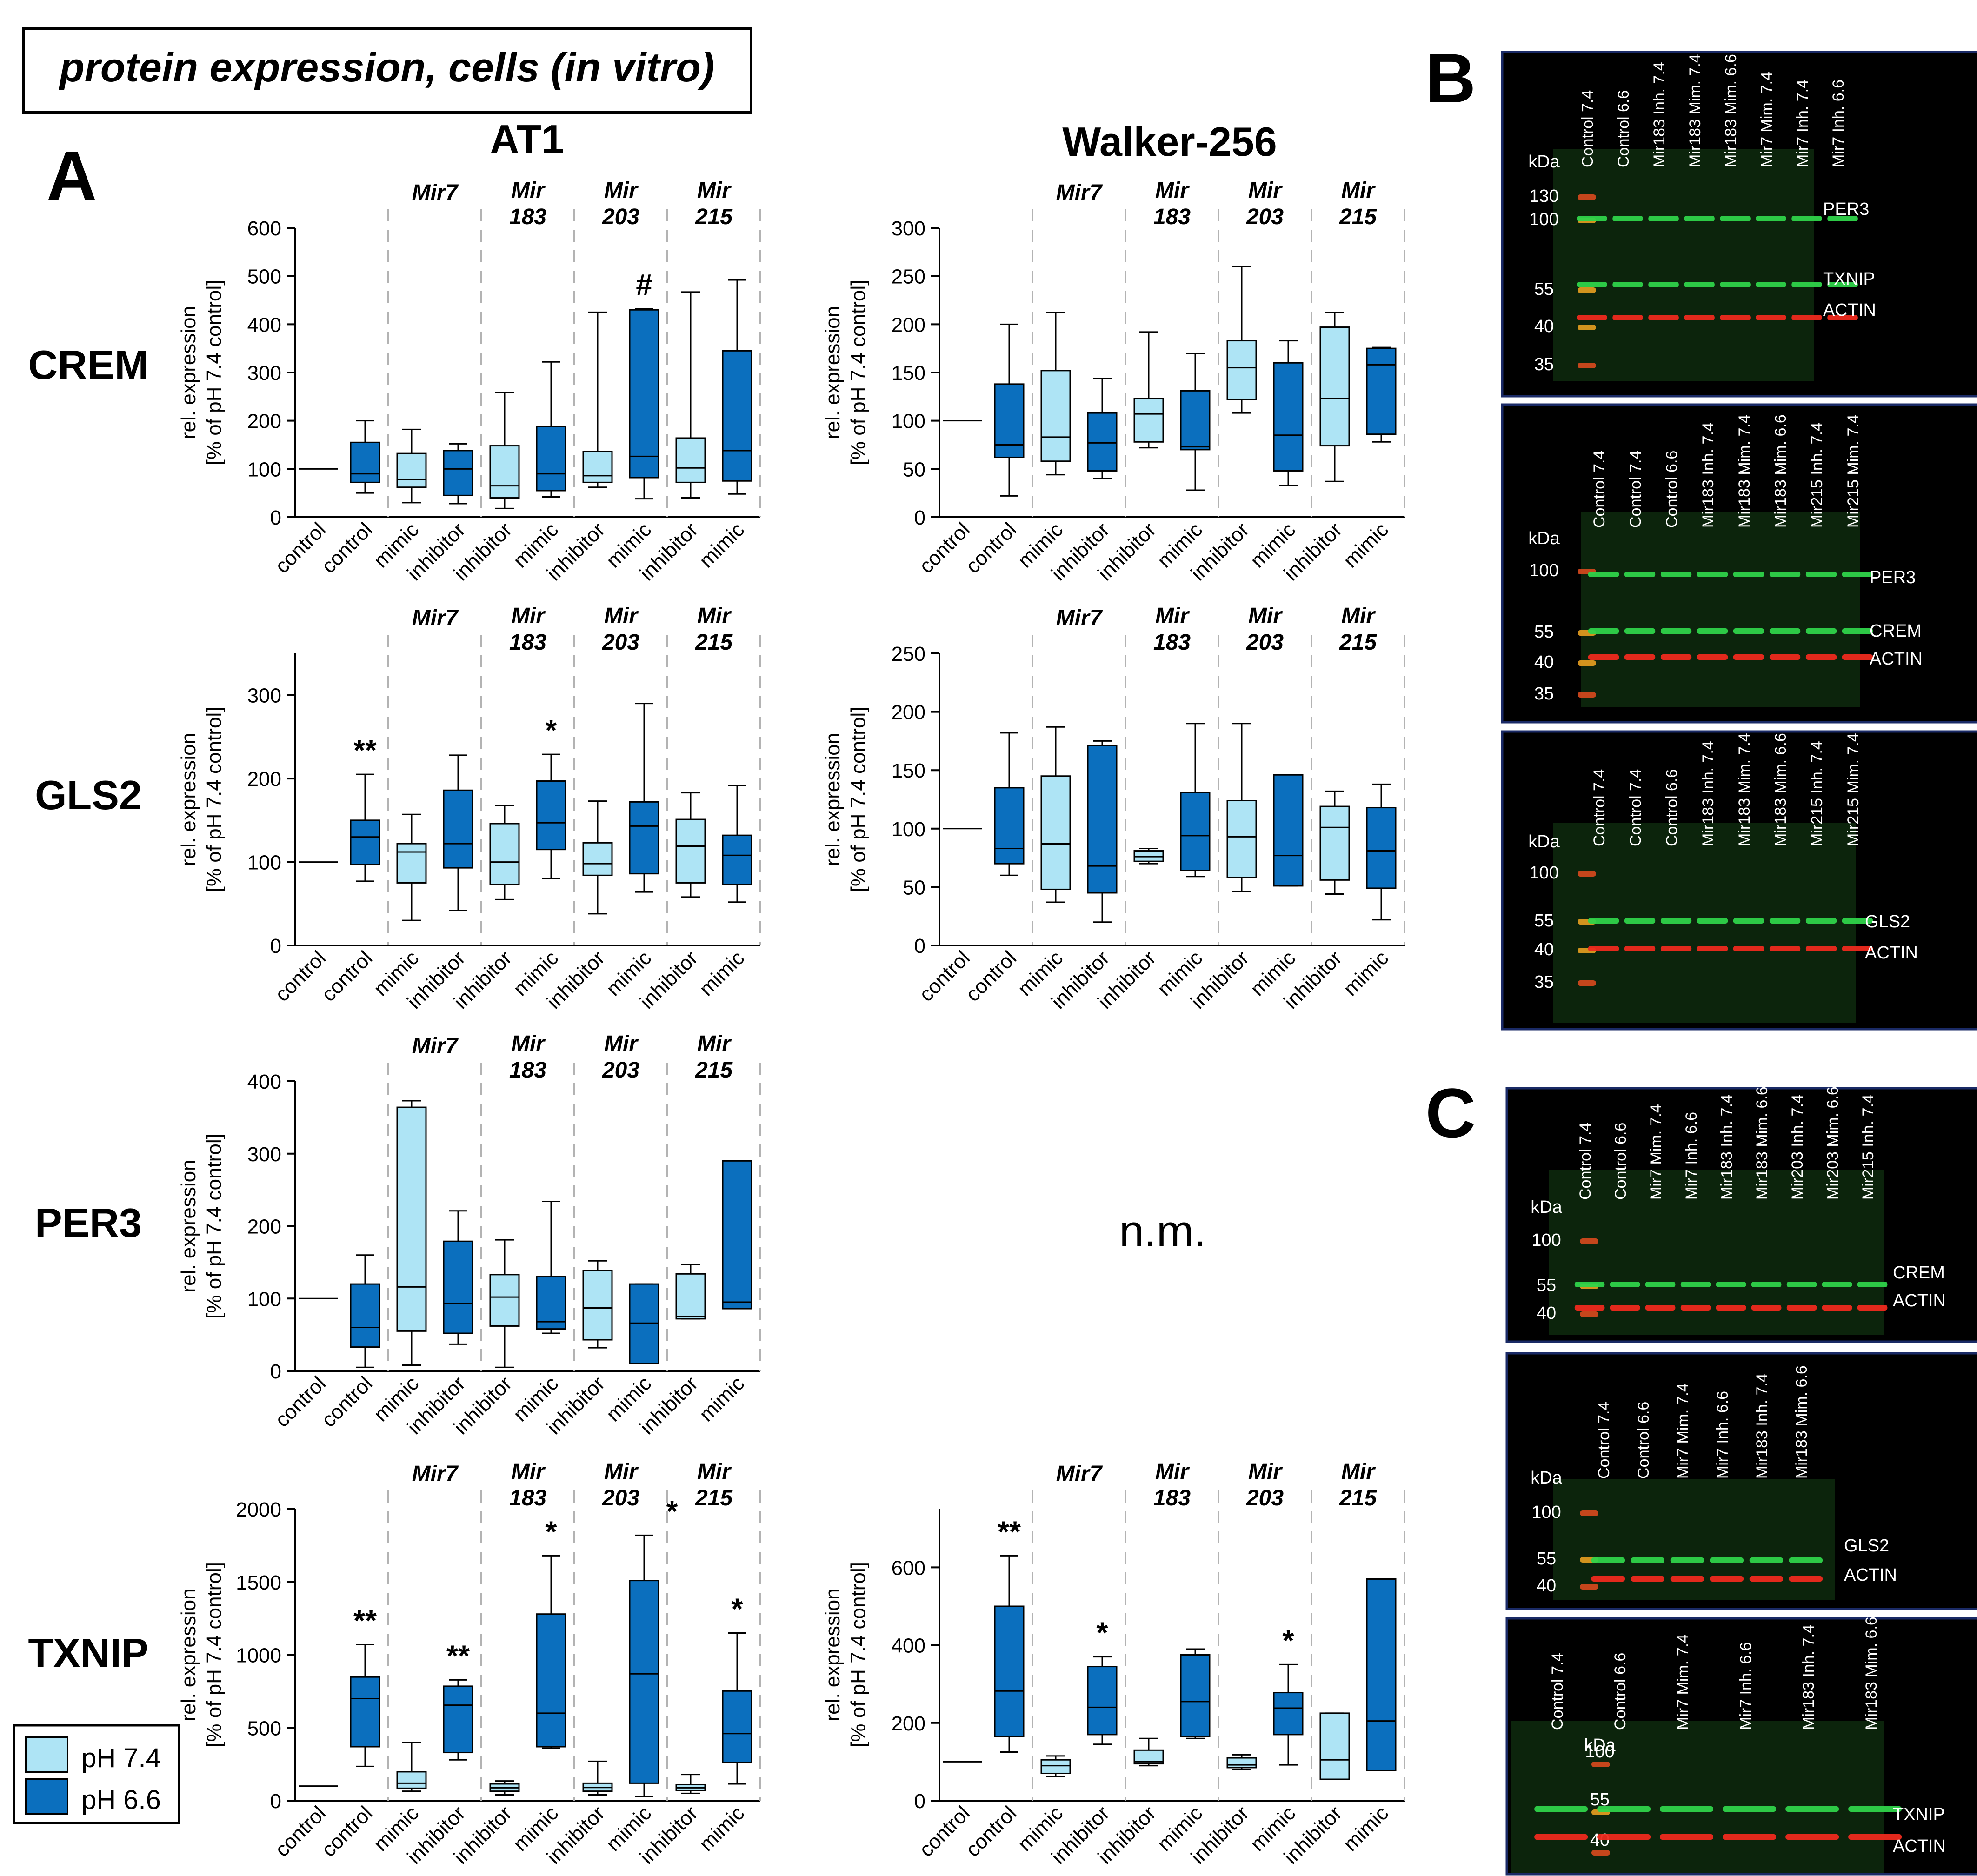 The height and width of the screenshot is (1876, 1977). Describe the element at coordinates (264, 780) in the screenshot. I see `y-tick-label: 200` at that location.